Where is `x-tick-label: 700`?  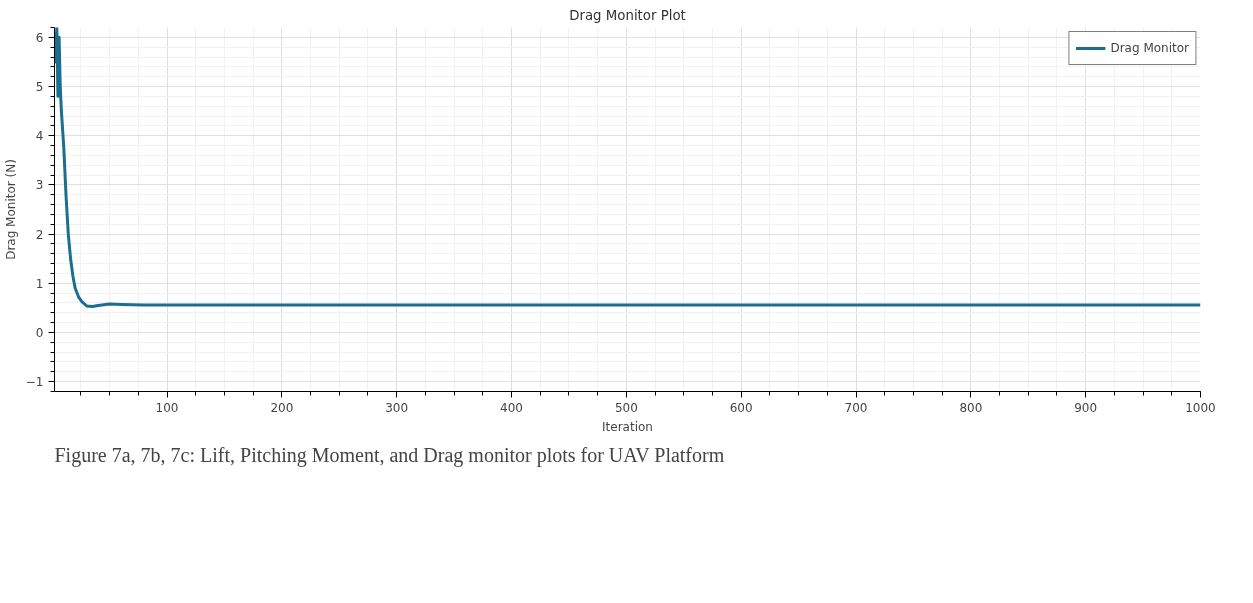 x-tick-label: 700 is located at coordinates (856, 407).